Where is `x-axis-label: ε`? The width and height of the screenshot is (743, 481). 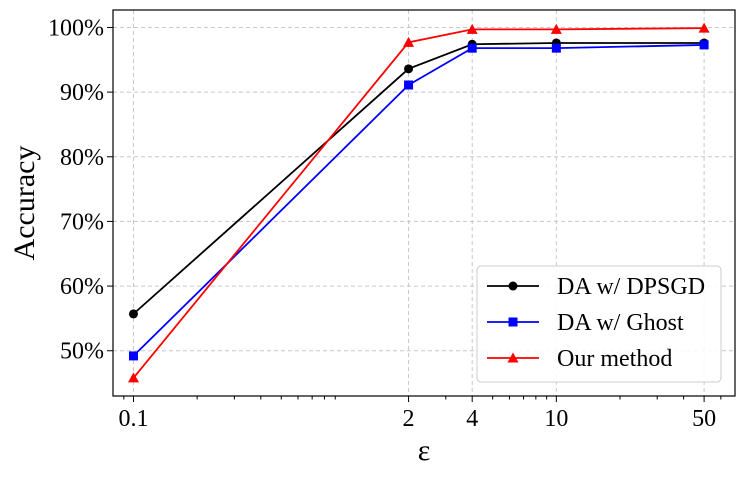
x-axis-label: ε is located at coordinates (424, 450).